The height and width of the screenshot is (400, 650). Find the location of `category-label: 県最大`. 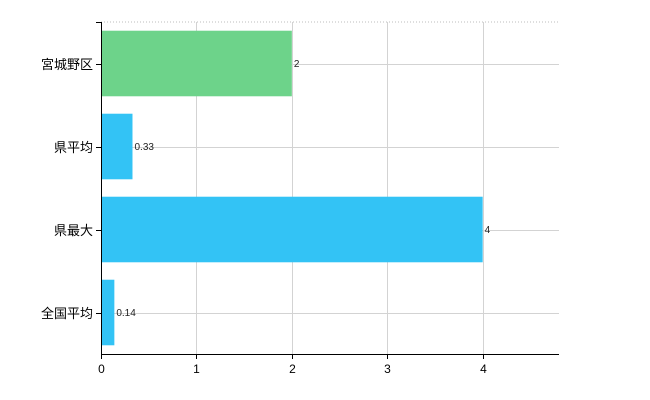

category-label: 県最大 is located at coordinates (73, 231).